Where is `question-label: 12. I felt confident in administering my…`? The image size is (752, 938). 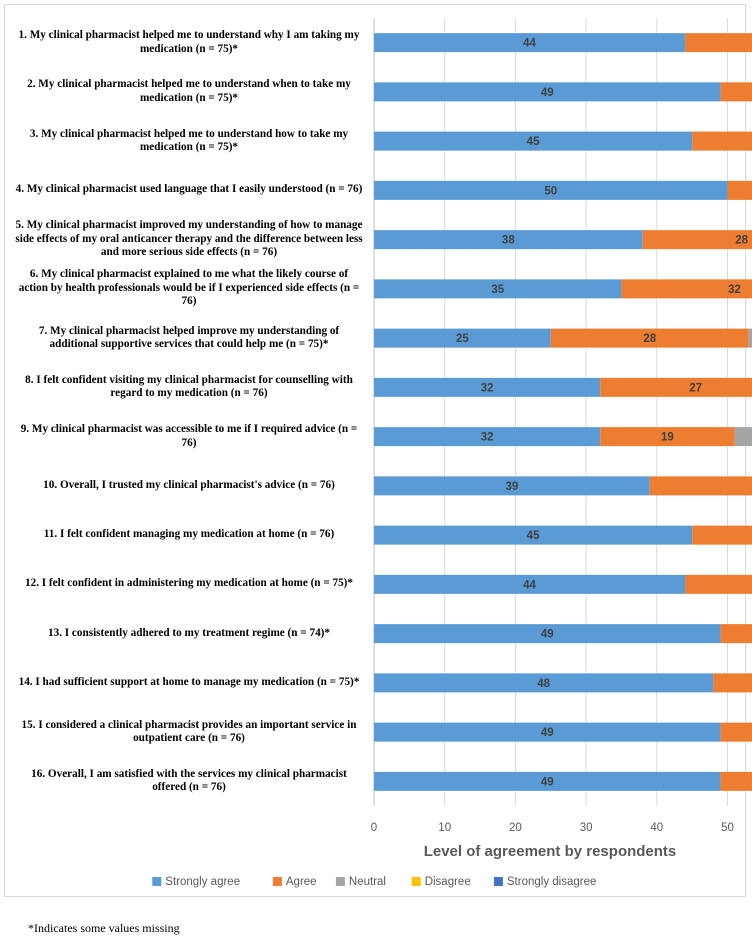
question-label: 12. I felt confident in administering my… is located at coordinates (189, 583).